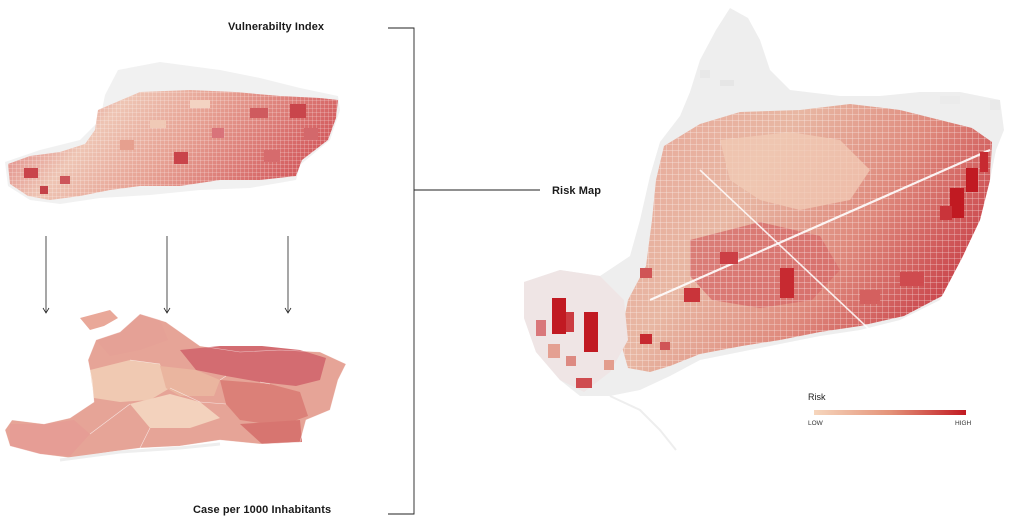 The image size is (1024, 530). Describe the element at coordinates (167, 275) in the screenshot. I see `arrows-down` at that location.